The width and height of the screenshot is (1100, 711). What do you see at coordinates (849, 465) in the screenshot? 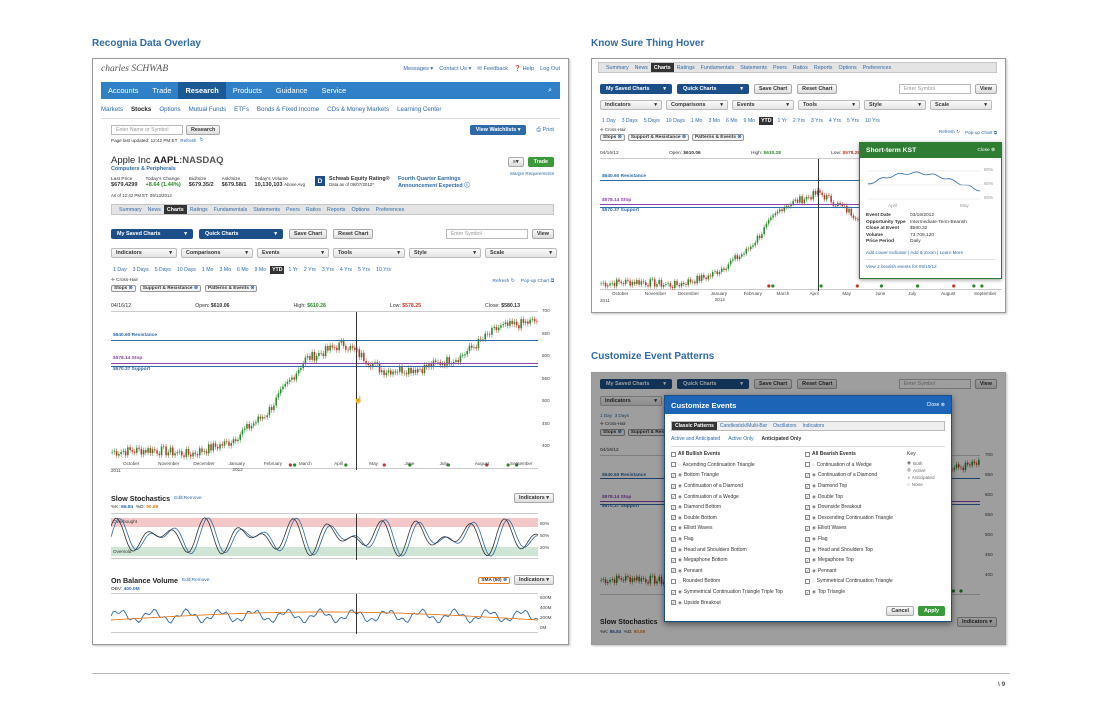
I see `bearish-item: ○ Continuation of a Wedge` at bounding box center [849, 465].